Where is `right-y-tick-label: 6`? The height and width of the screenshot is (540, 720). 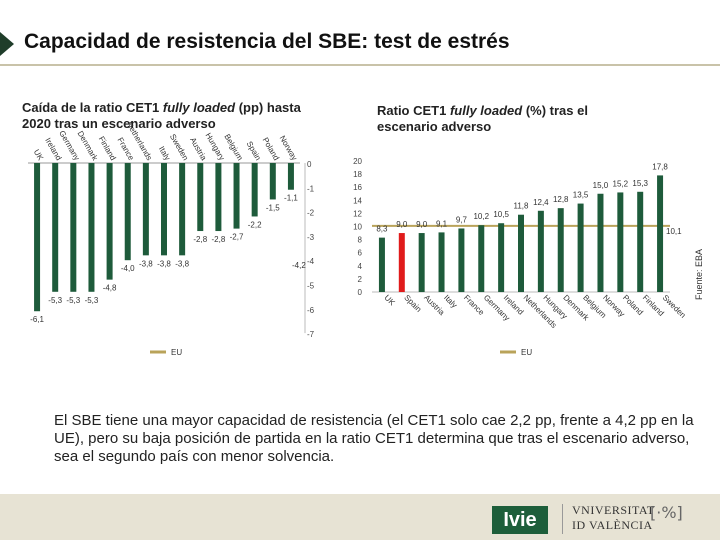
right-y-tick-label: 6 is located at coordinates (360, 253).